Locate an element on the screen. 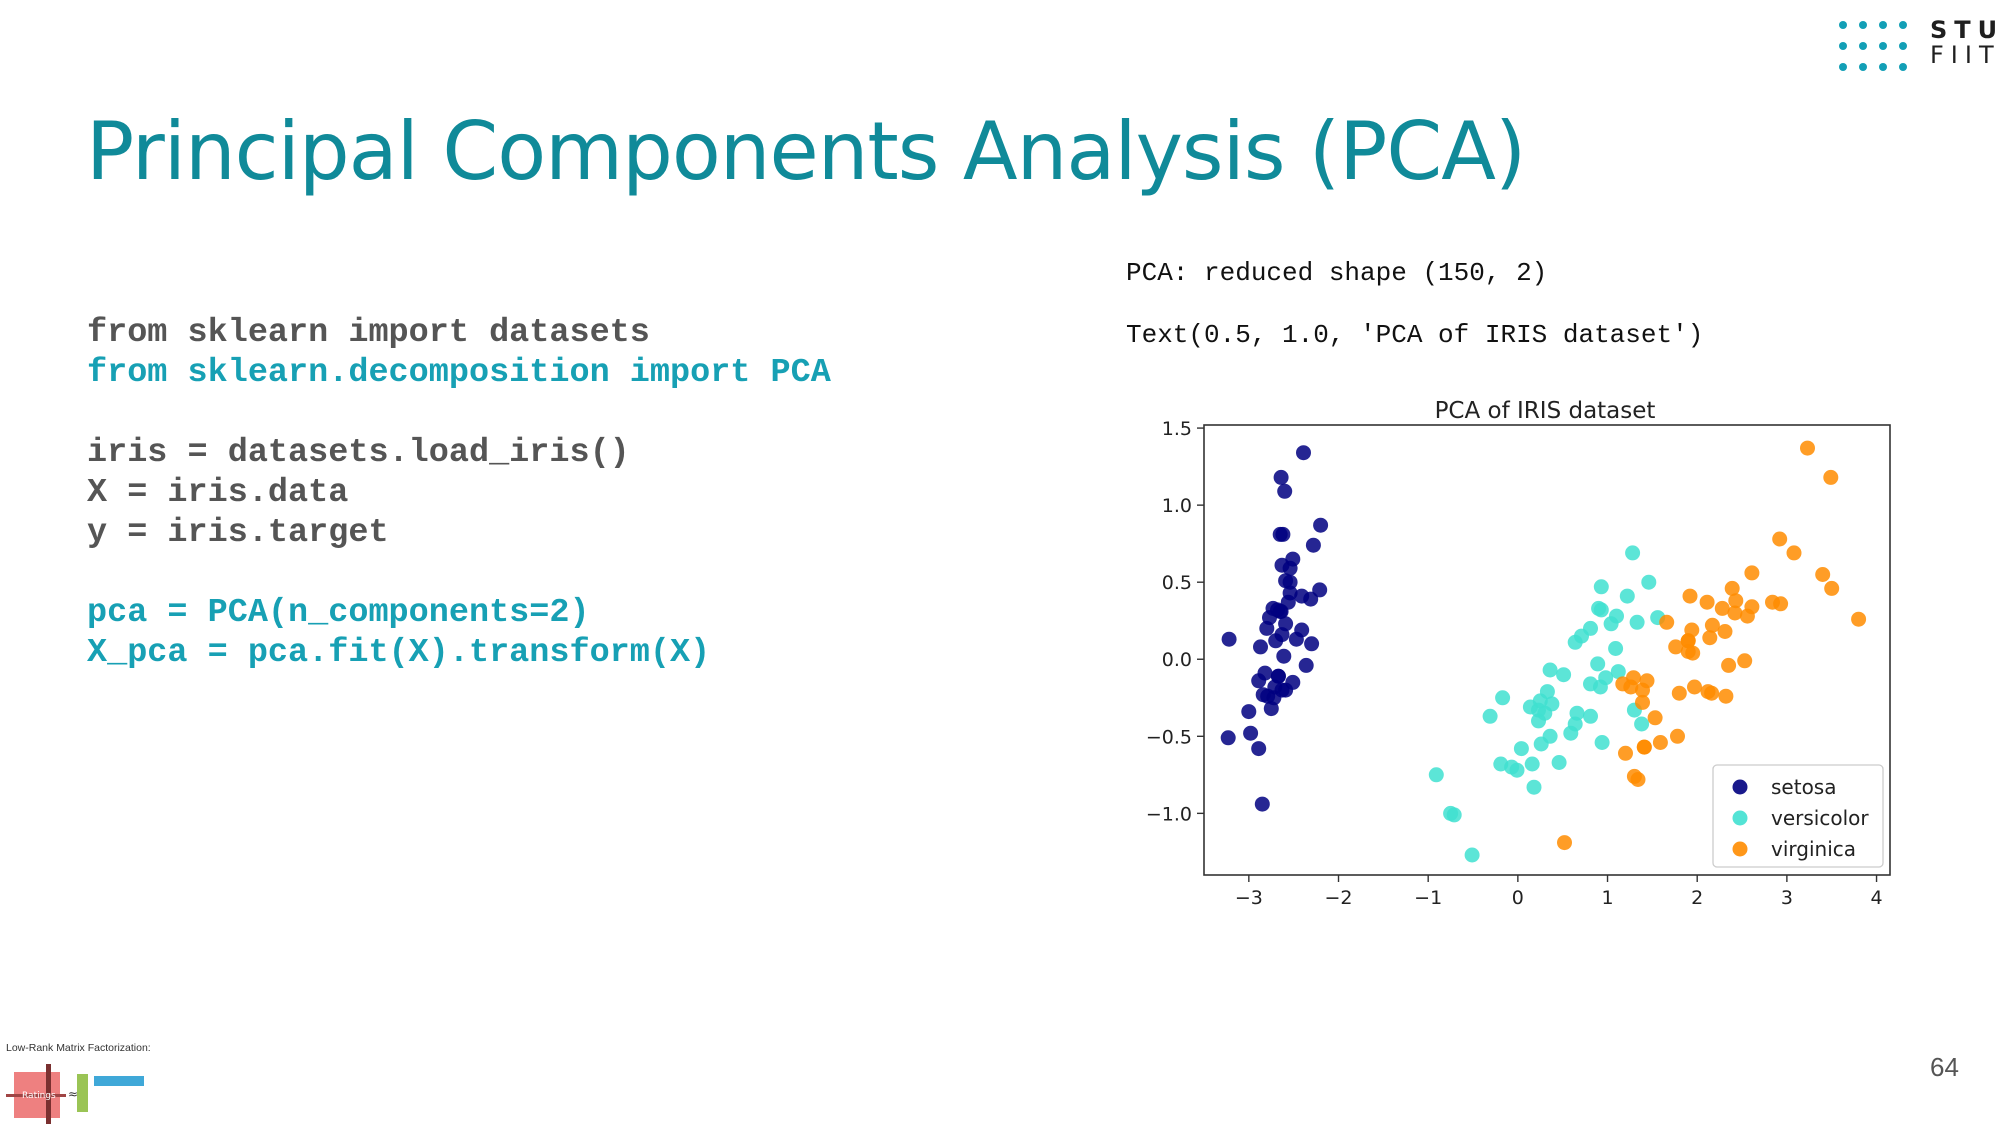 This screenshot has height=1125, width=2000. x-tick-label: 1 is located at coordinates (1607, 898).